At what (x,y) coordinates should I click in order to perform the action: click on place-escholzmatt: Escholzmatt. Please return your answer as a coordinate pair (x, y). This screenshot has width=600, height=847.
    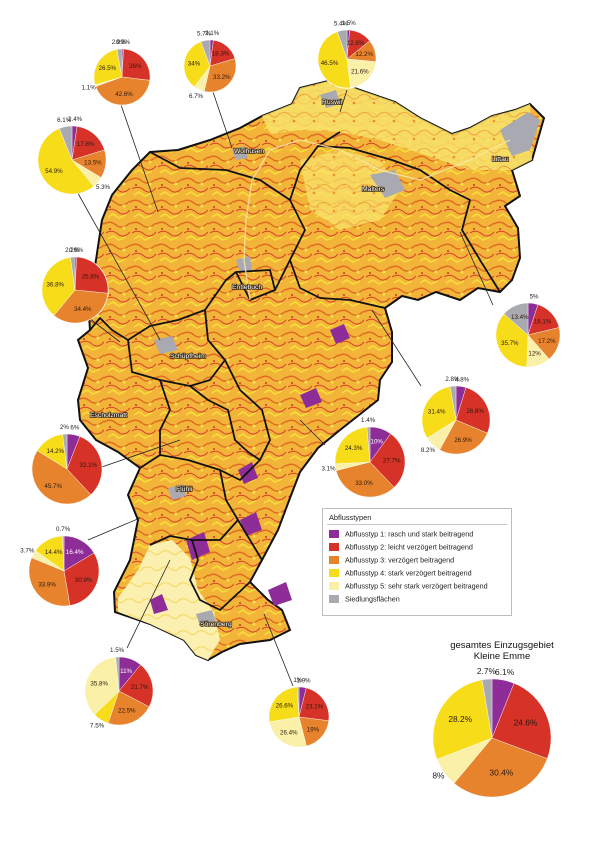
    Looking at the image, I should click on (108, 415).